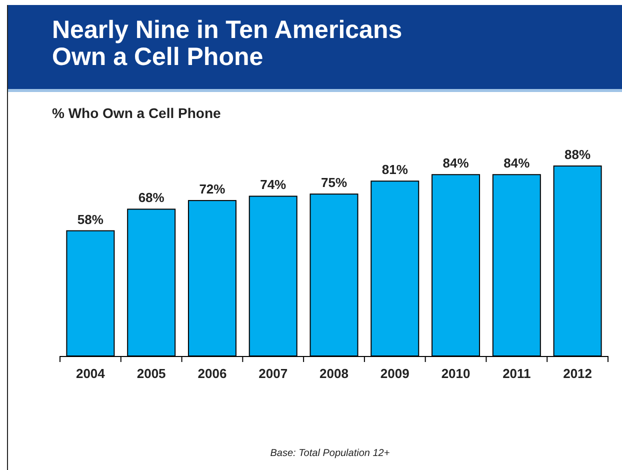 This screenshot has height=470, width=622. I want to click on x-tick-label: 2005, so click(151, 373).